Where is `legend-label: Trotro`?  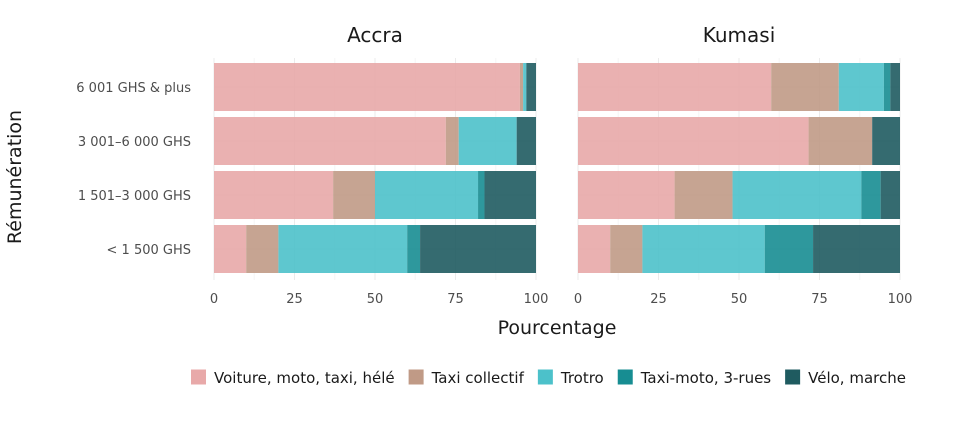 legend-label: Trotro is located at coordinates (582, 378).